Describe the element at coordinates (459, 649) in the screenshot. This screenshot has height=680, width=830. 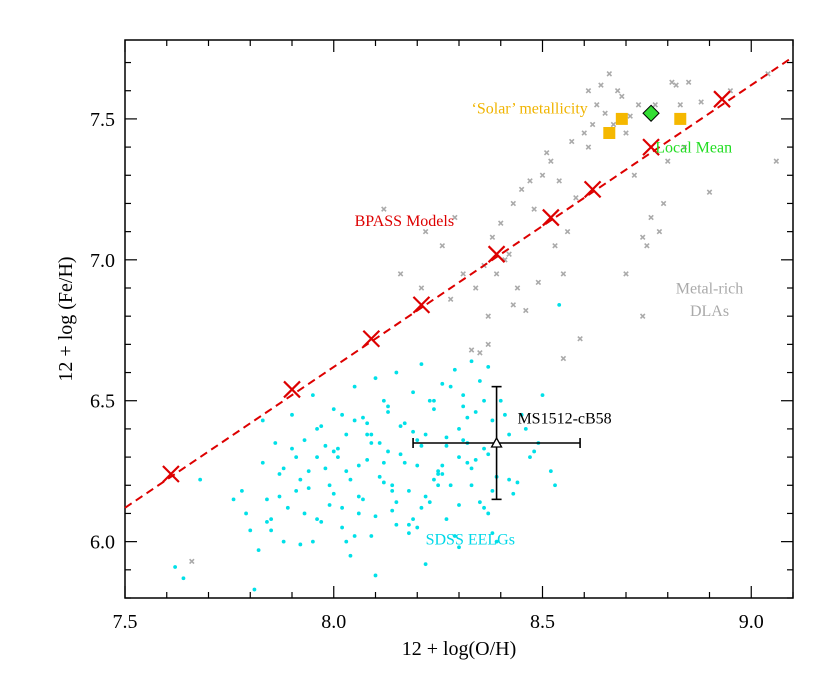
I see `x-axis-label: 12 + log(O/H)` at that location.